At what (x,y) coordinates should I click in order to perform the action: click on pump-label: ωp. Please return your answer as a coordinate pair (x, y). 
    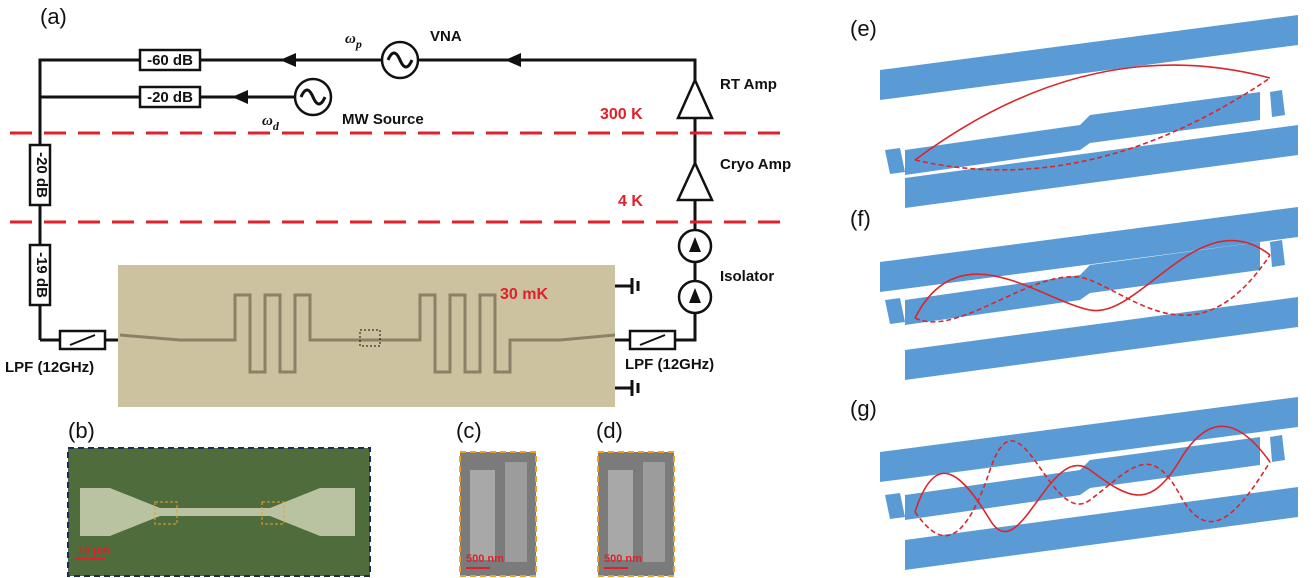
    Looking at the image, I should click on (353, 40).